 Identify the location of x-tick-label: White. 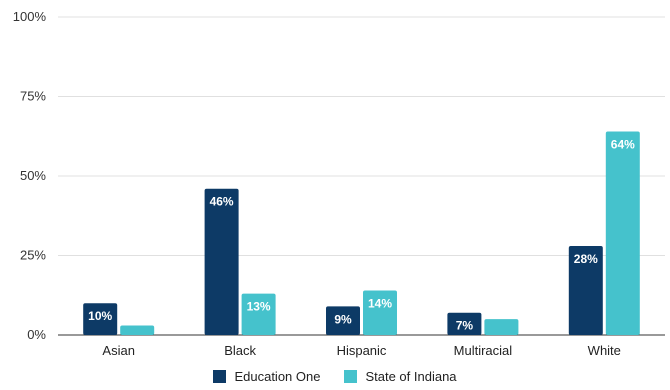
(604, 350).